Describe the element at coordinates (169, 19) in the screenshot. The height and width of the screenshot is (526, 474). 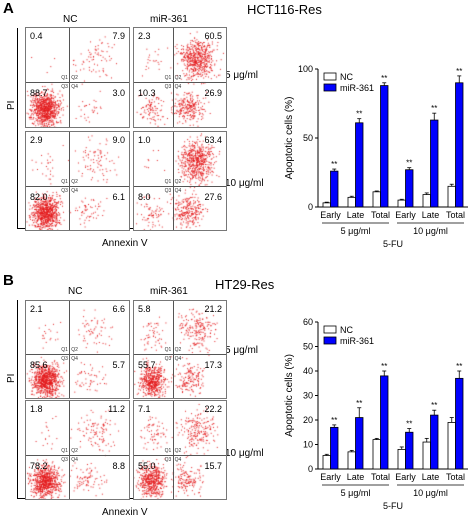
I see `panel-a-col-label-mir361: miR-361` at that location.